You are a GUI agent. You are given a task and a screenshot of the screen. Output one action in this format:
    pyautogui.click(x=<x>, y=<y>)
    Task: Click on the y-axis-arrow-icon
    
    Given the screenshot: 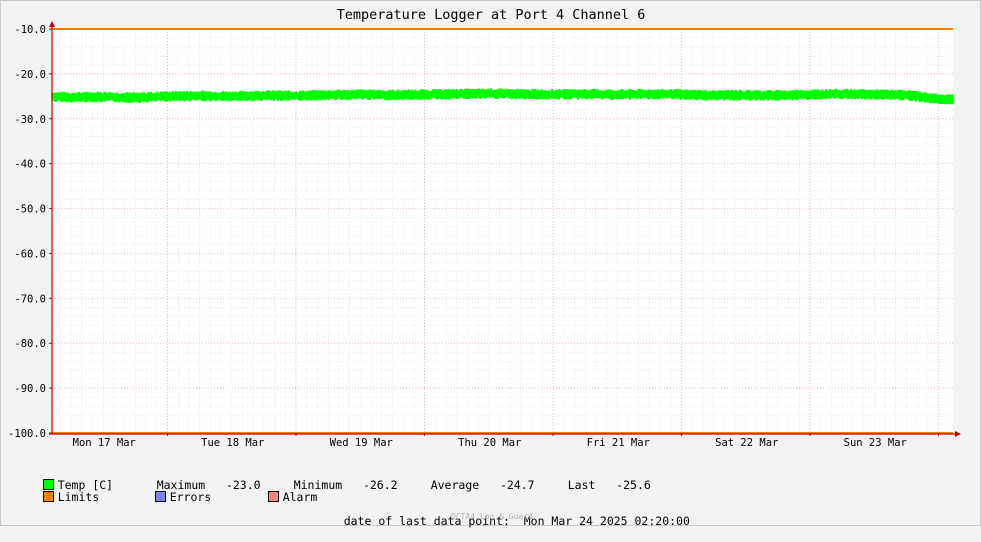 What is the action you would take?
    pyautogui.click(x=52, y=24)
    